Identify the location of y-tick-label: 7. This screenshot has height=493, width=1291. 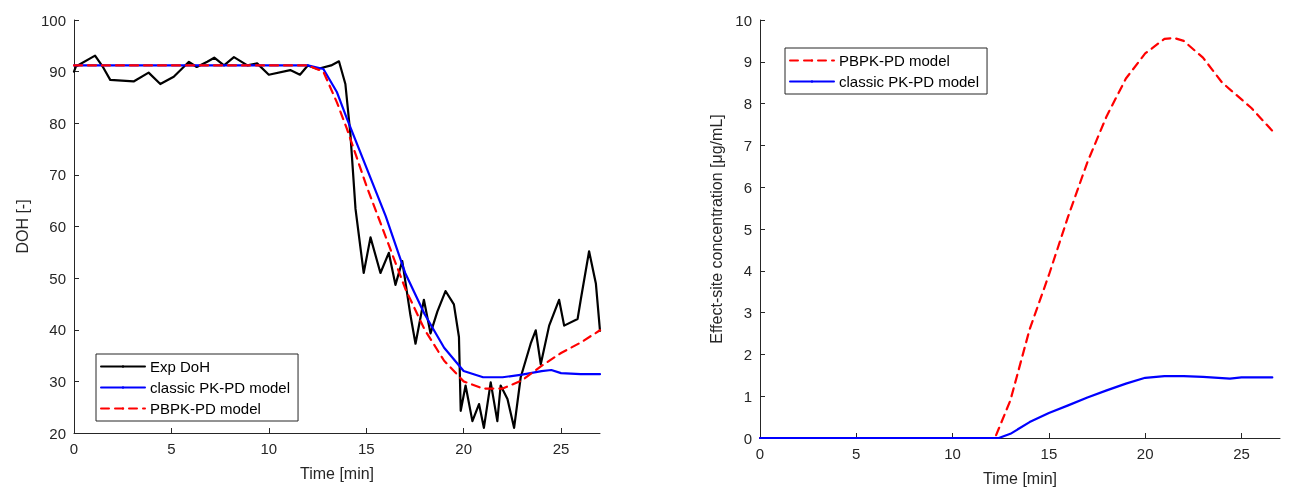
(747, 145).